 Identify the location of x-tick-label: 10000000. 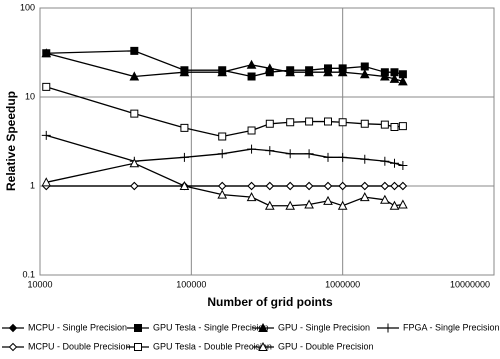
(470, 284).